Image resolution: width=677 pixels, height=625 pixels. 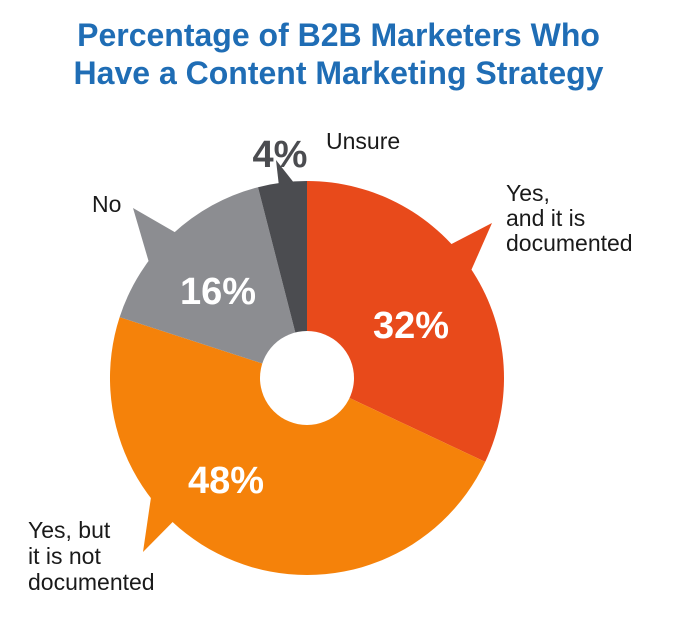 I want to click on category-label-yes-documented: Yes, and it is documented, so click(x=569, y=218).